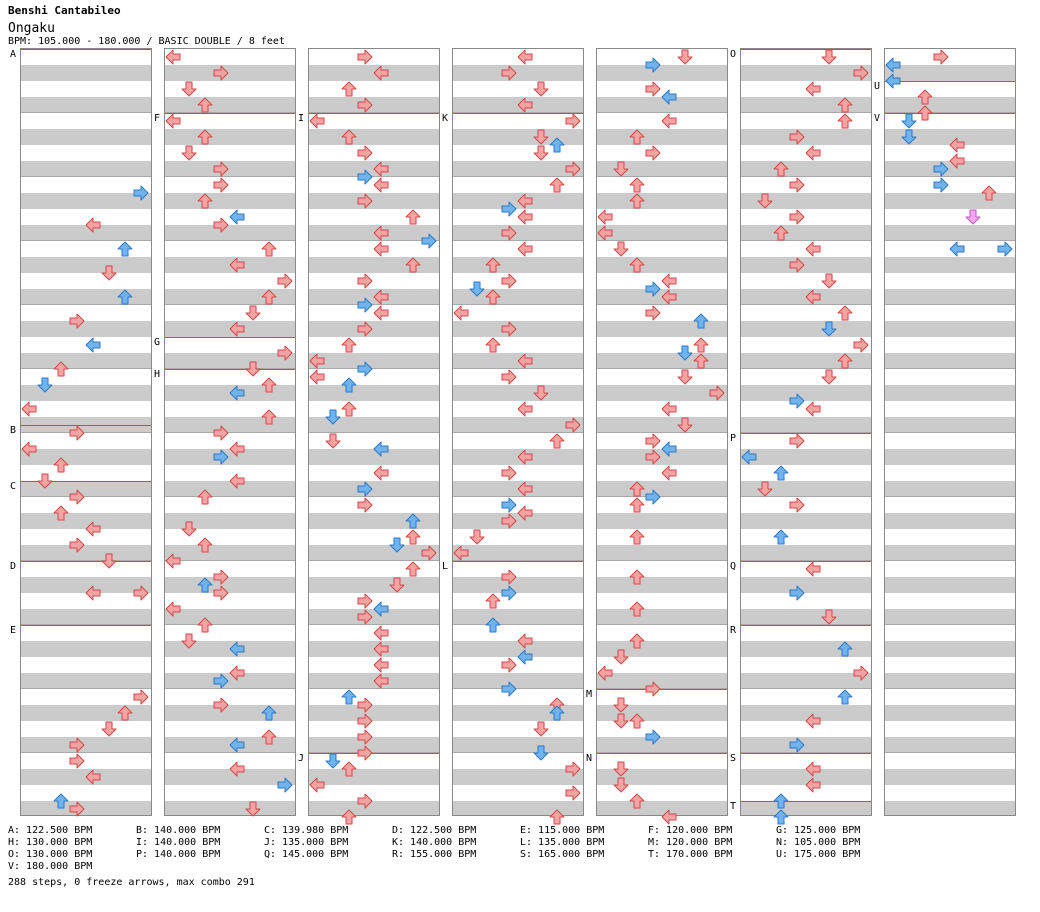  I want to click on section-label: L, so click(445, 566).